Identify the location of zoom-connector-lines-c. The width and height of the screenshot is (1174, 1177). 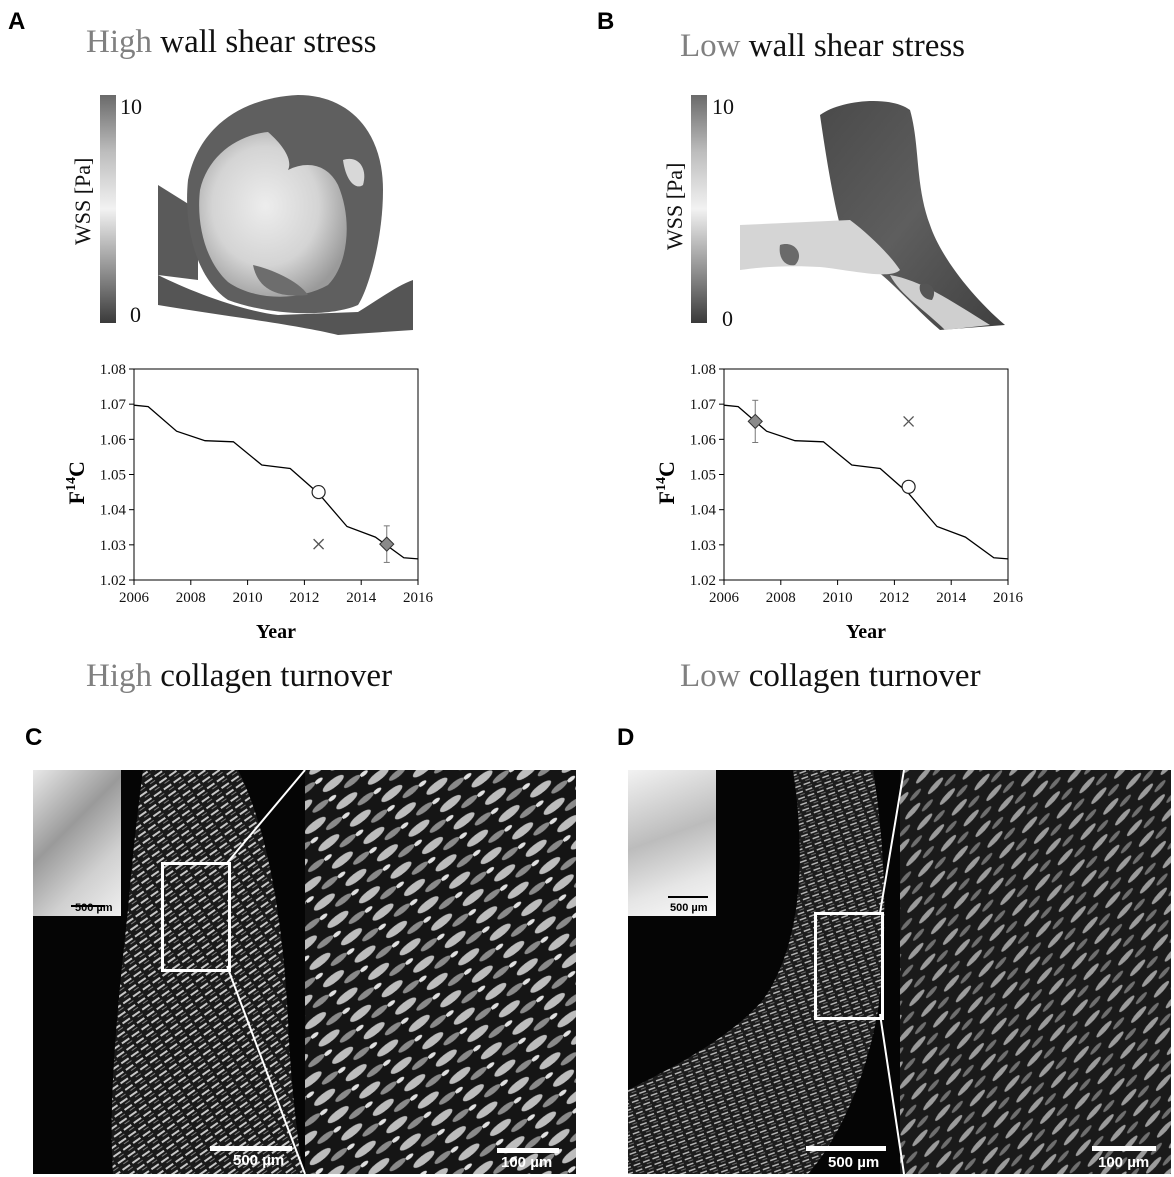
(266, 972).